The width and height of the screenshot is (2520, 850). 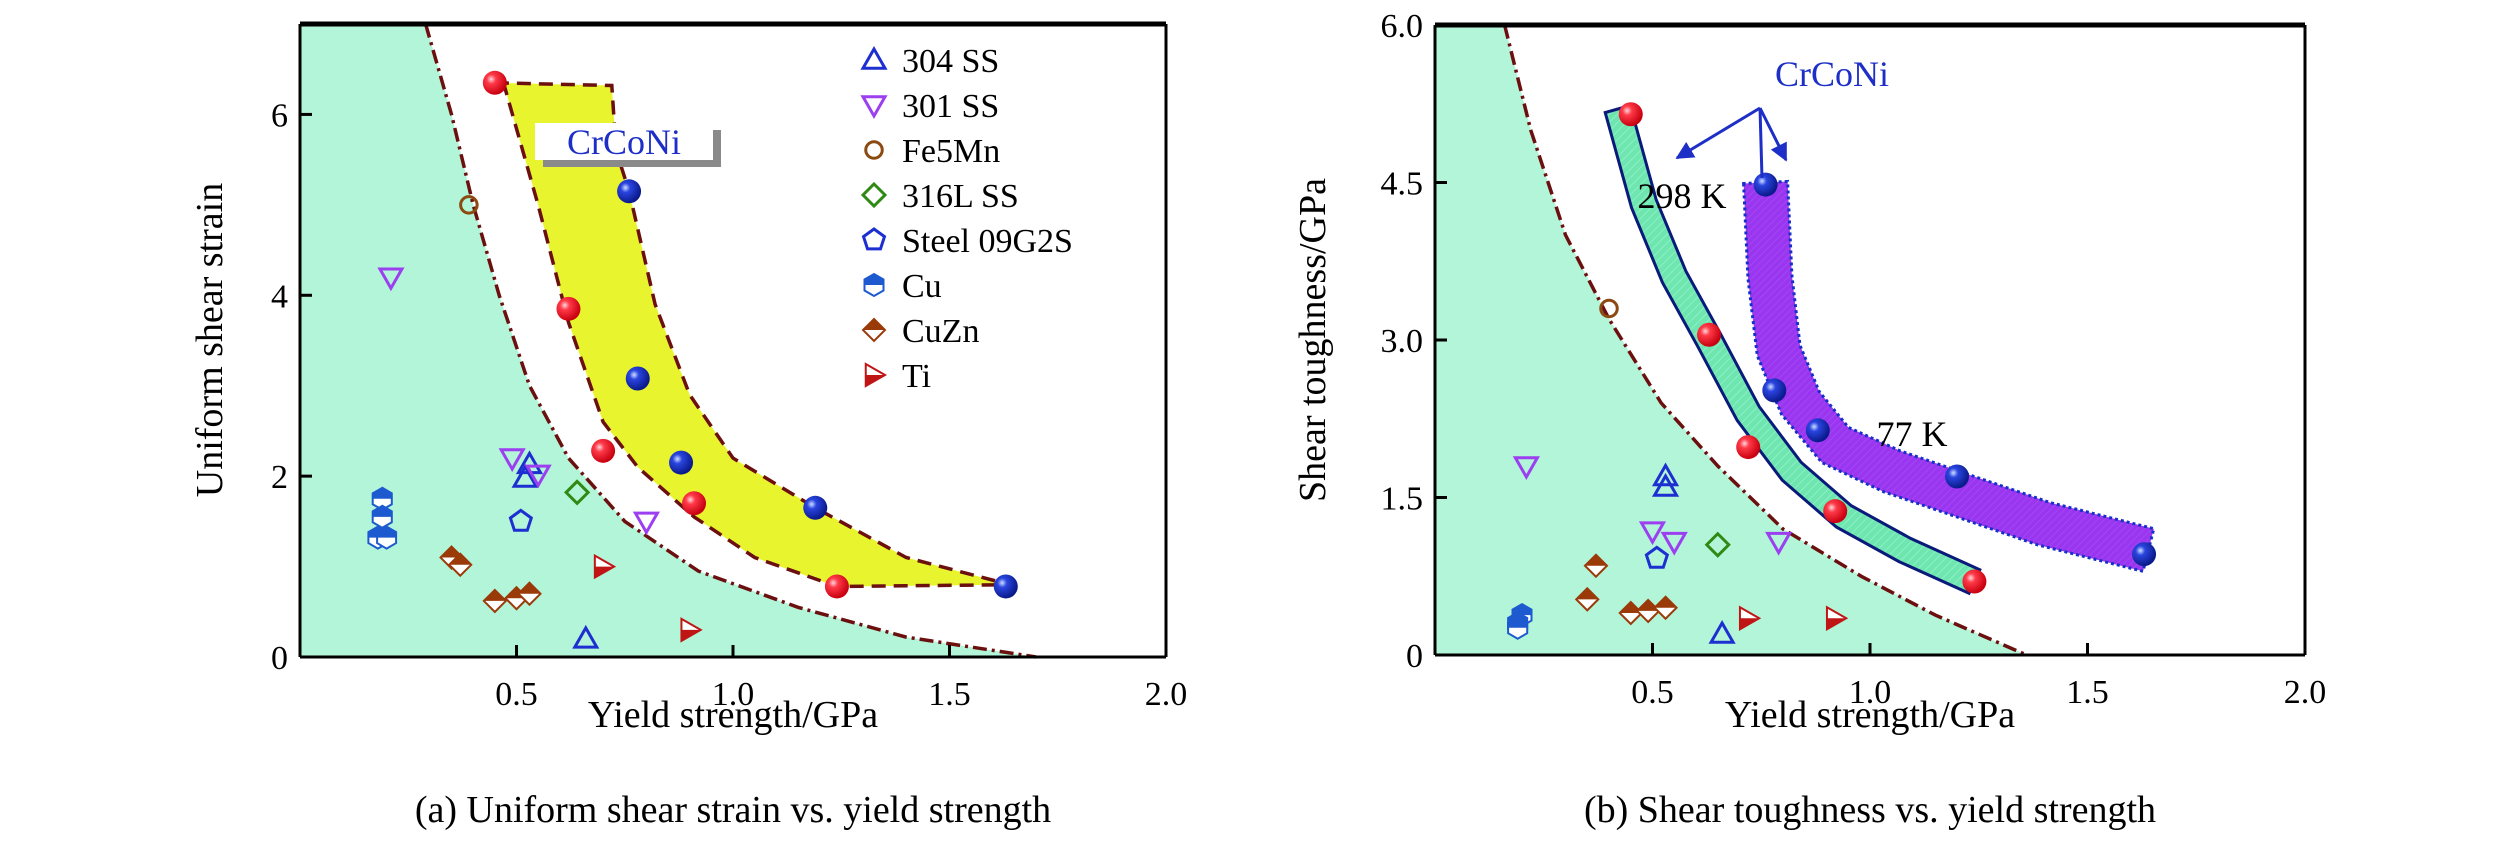 What do you see at coordinates (279, 658) in the screenshot?
I see `y-tick-label: 0` at bounding box center [279, 658].